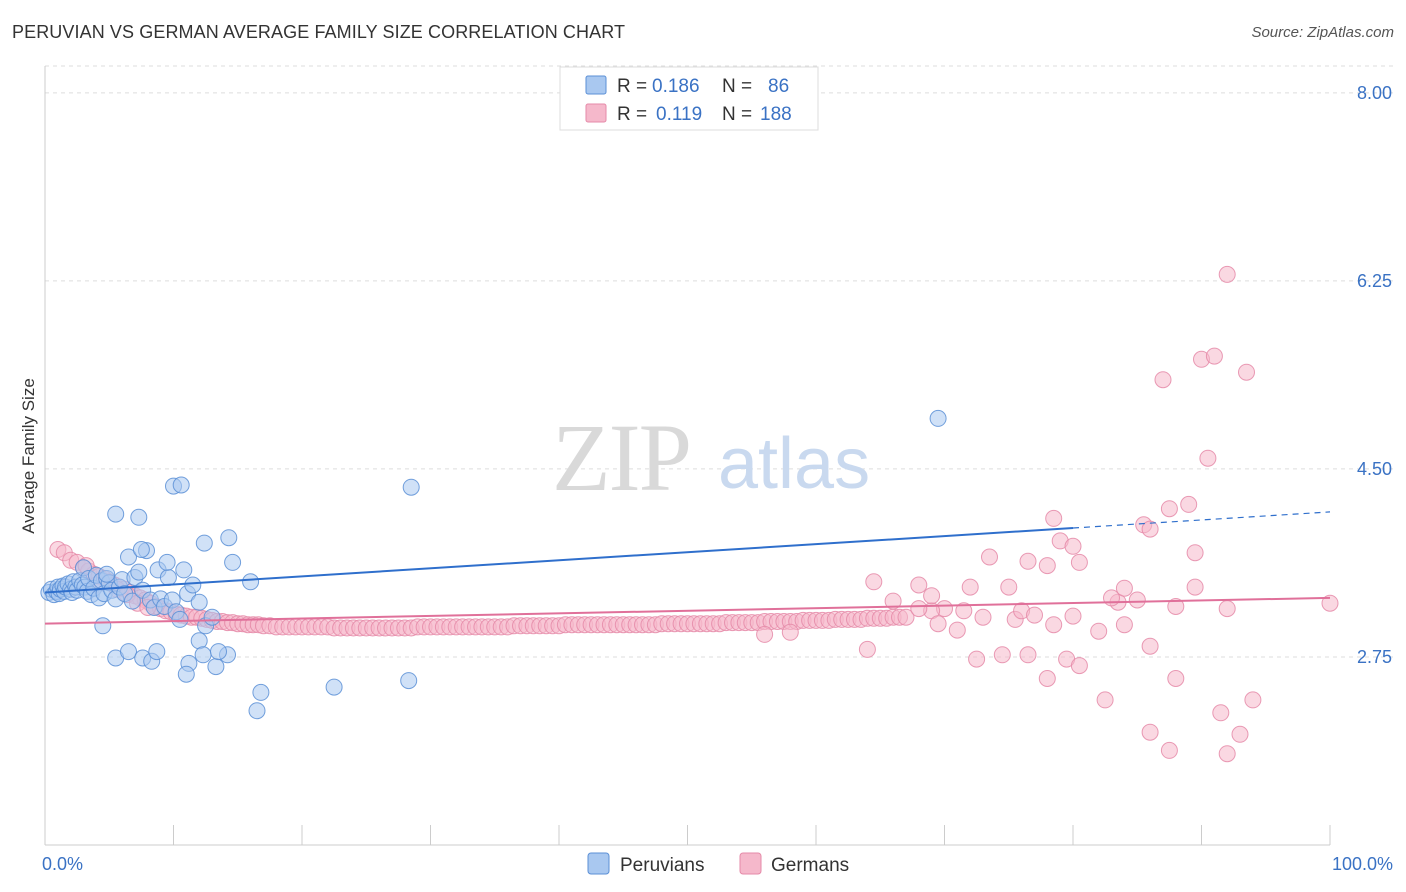 This screenshot has width=1406, height=892. What do you see at coordinates (794, 464) in the screenshot?
I see `watermark-atlas: atlas` at bounding box center [794, 464].